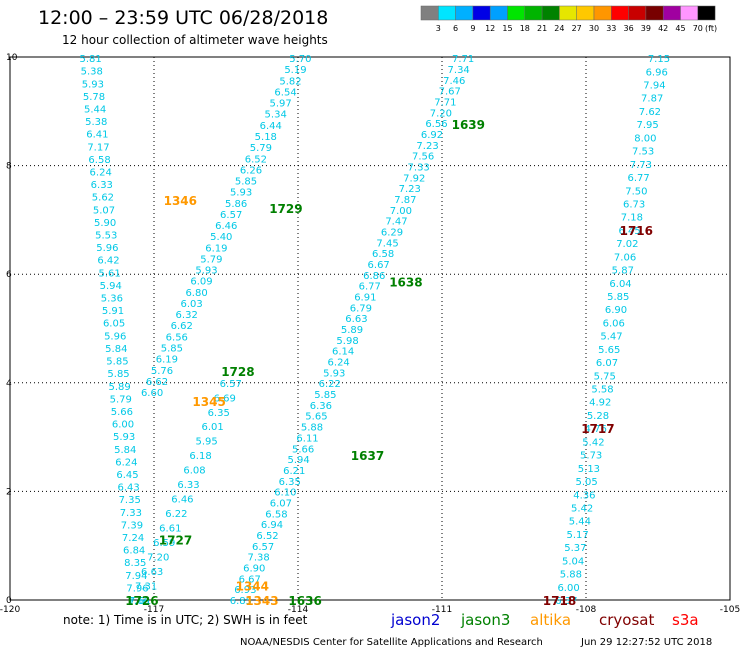 Image resolution: width=740 pixels, height=650 pixels. What do you see at coordinates (659, 59) in the screenshot?
I see `wave-height-value: 7.15` at bounding box center [659, 59].